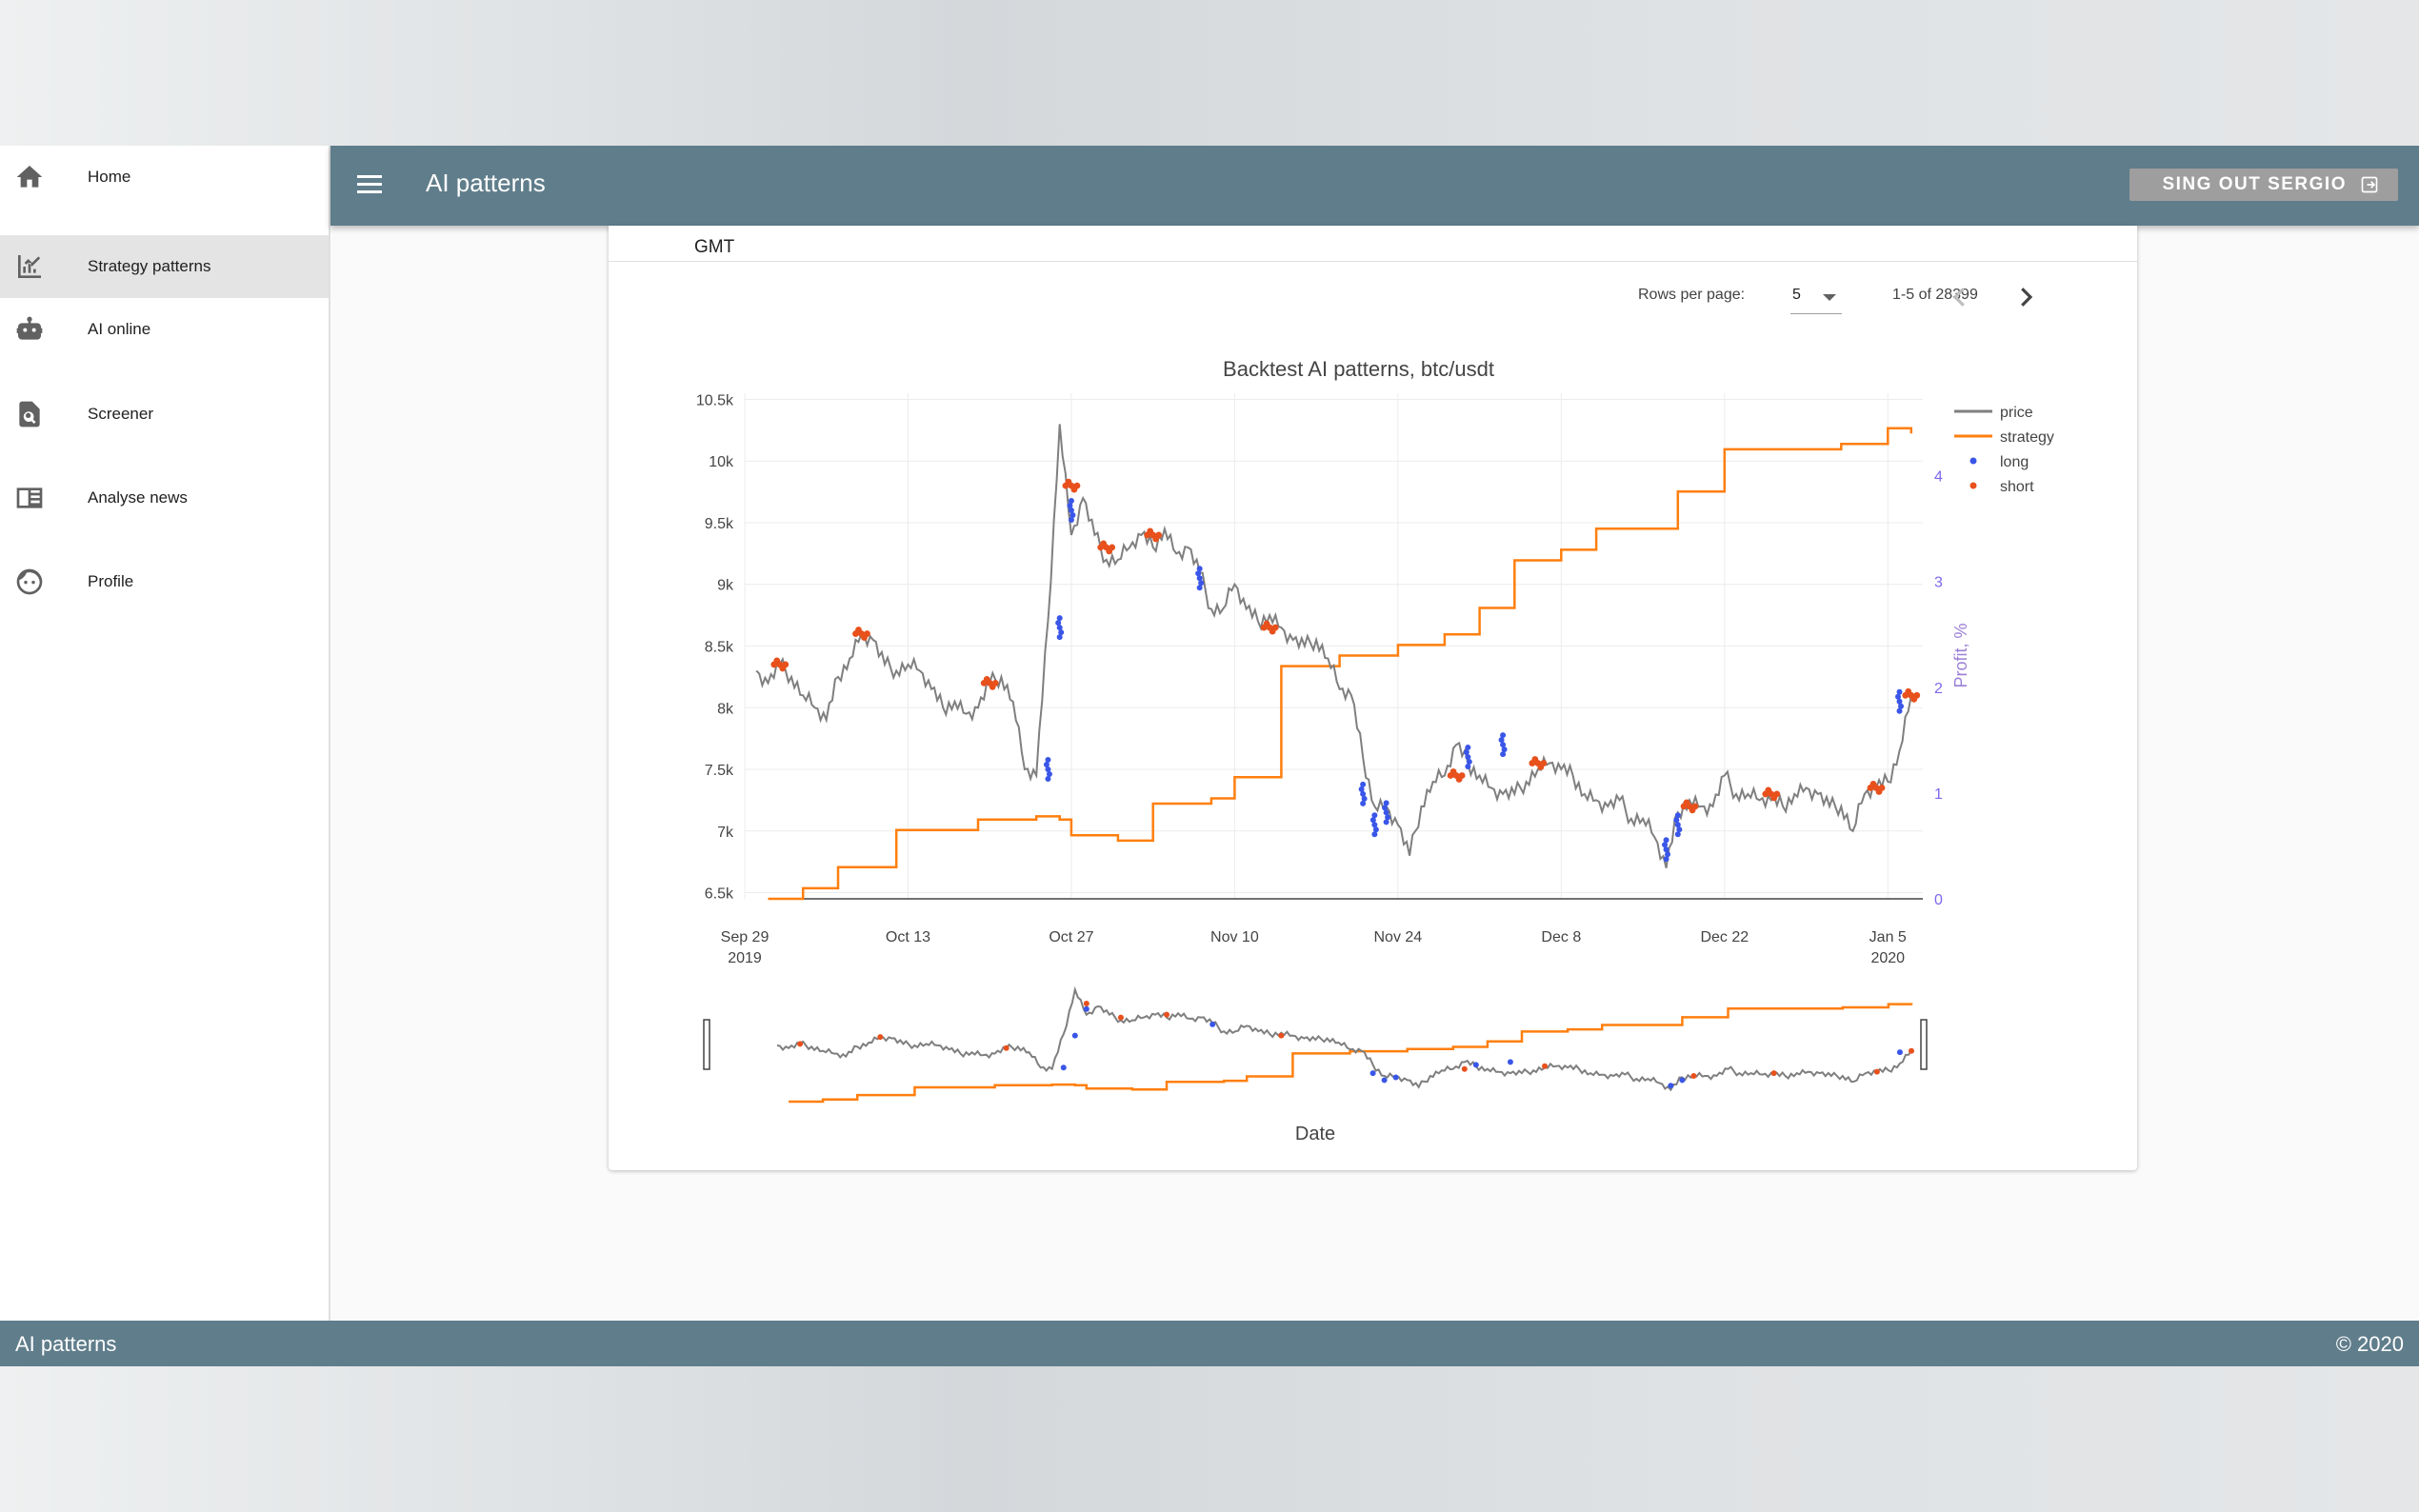 Image resolution: width=2419 pixels, height=1512 pixels. I want to click on sidebar-item-profile: Profile, so click(164, 581).